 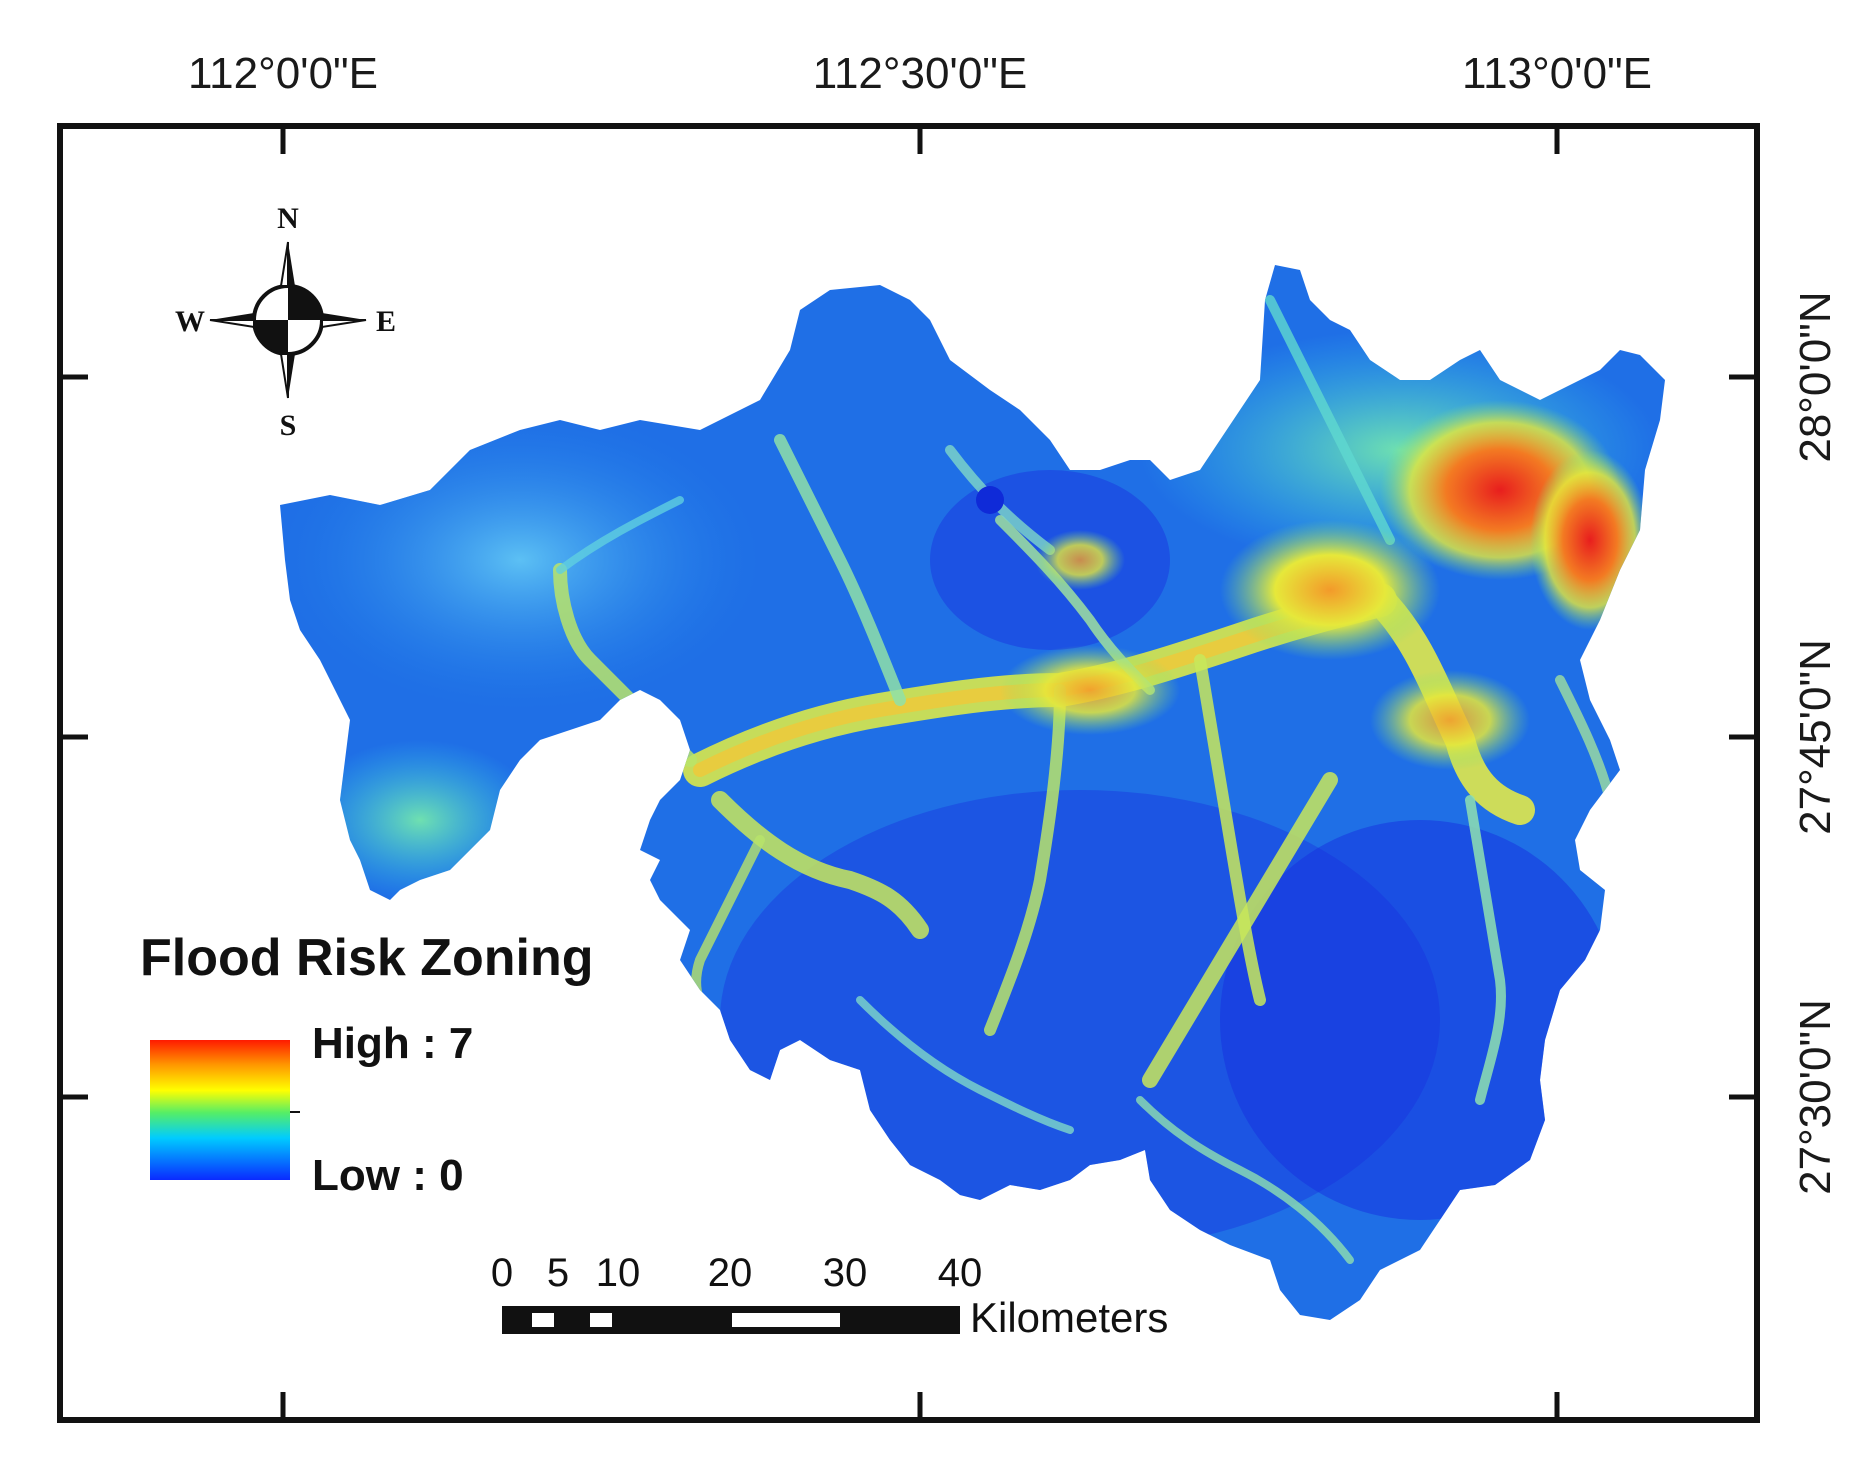 I want to click on scale-tick-40: 40, so click(x=960, y=1273).